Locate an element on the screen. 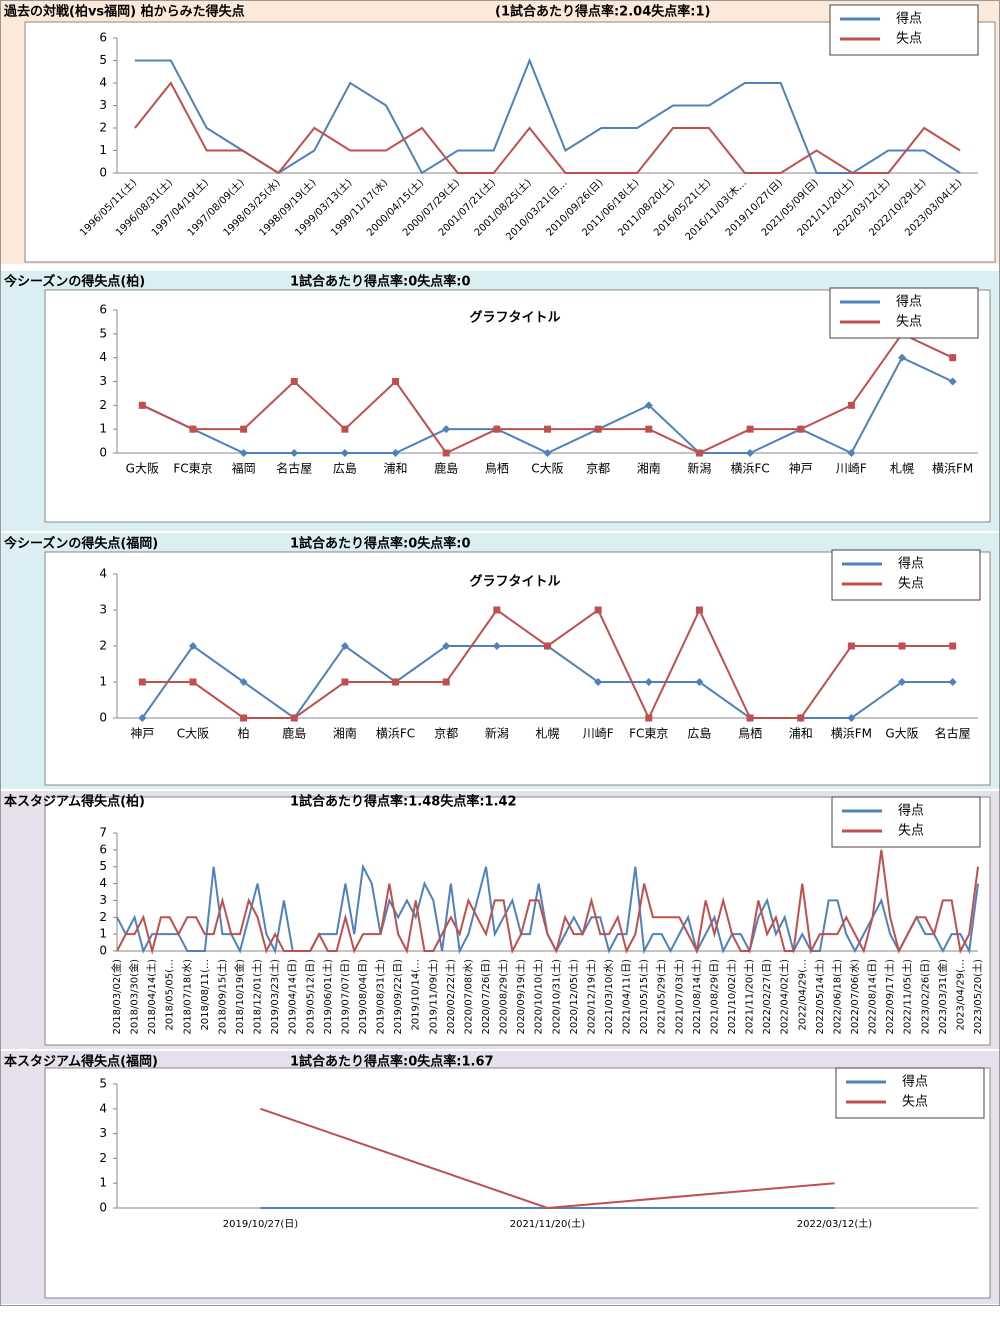 The image size is (1000, 1330). x-tick-label: 2023/02/26(日) is located at coordinates (925, 997).